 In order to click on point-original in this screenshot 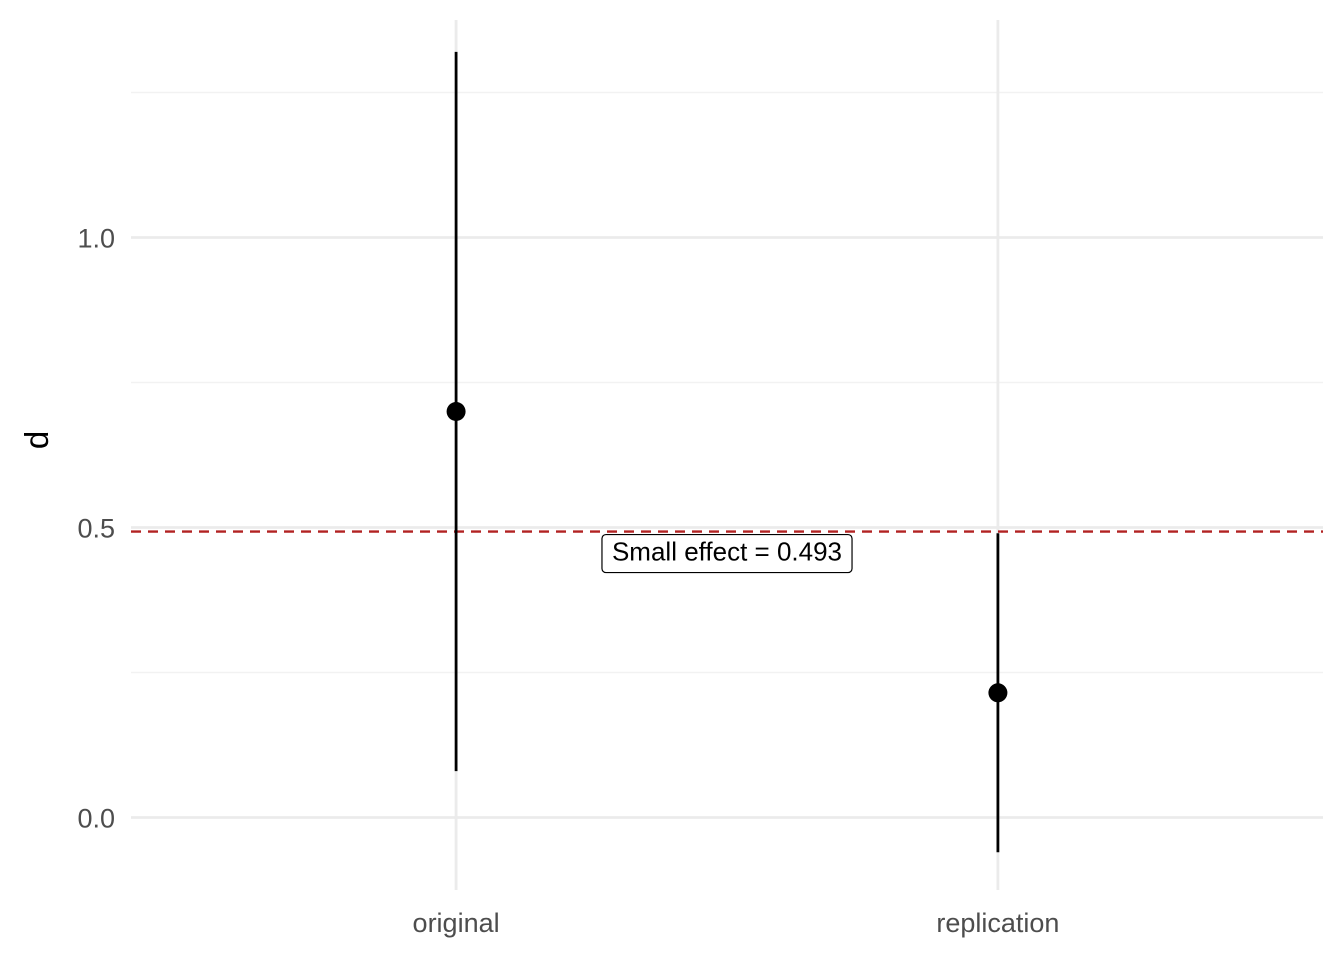, I will do `click(456, 411)`.